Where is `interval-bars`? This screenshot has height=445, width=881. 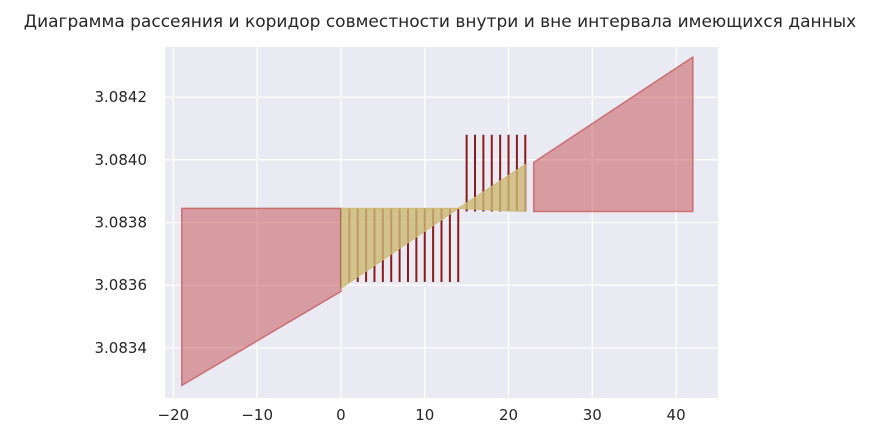 interval-bars is located at coordinates (433, 212).